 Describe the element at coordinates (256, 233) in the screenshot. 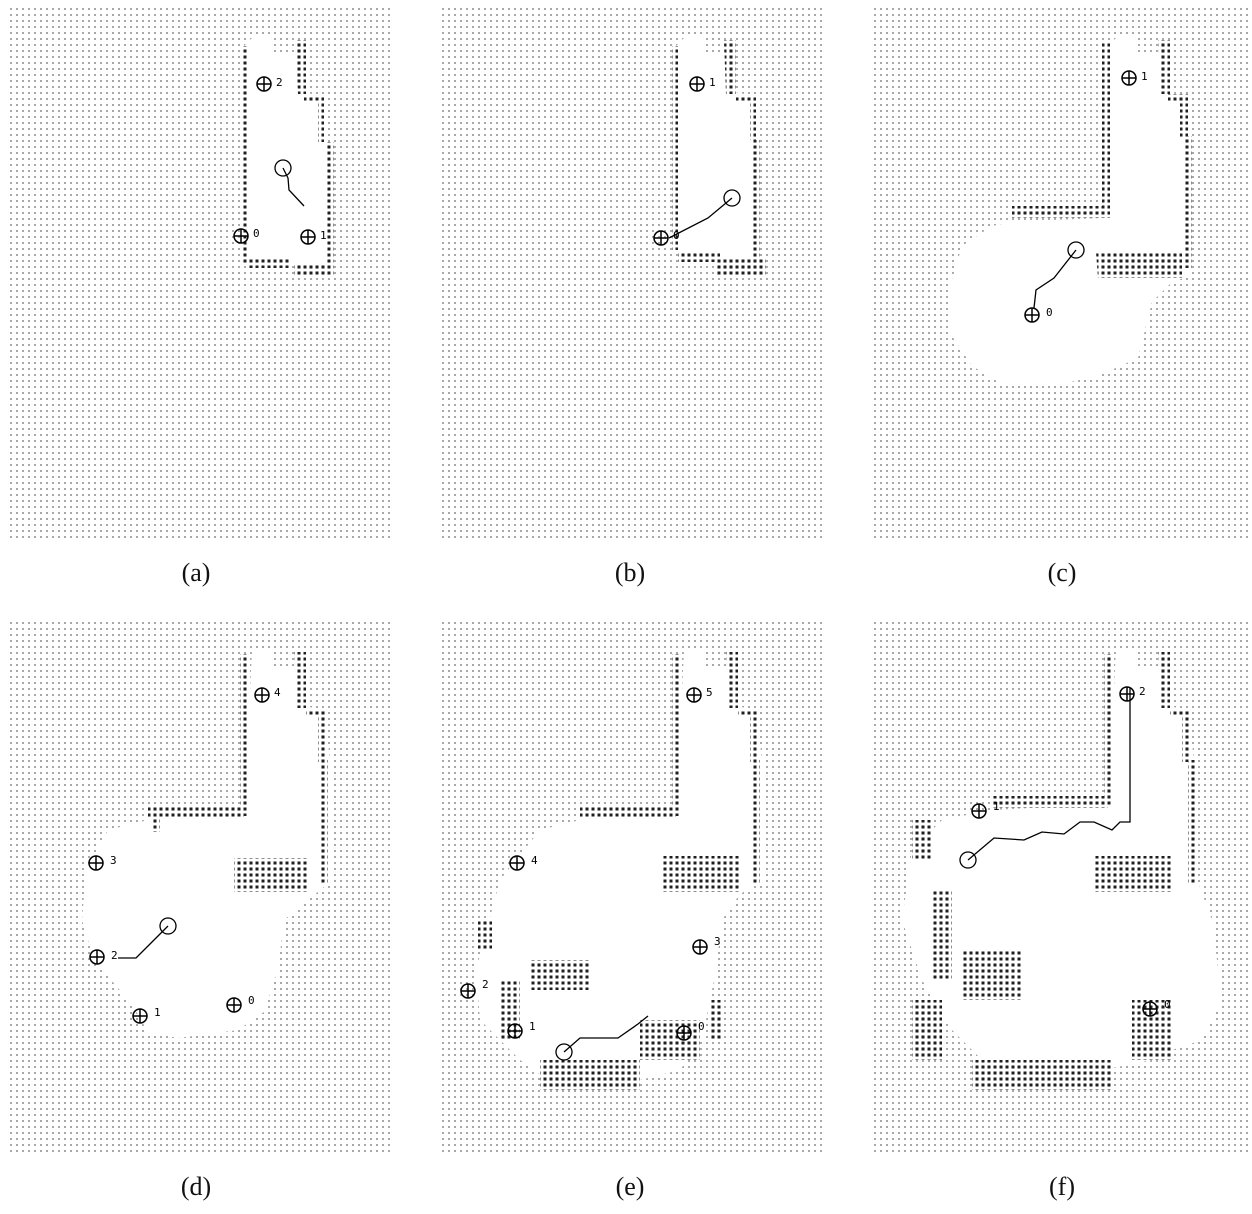

I see `marker-a-1-label: 0` at that location.